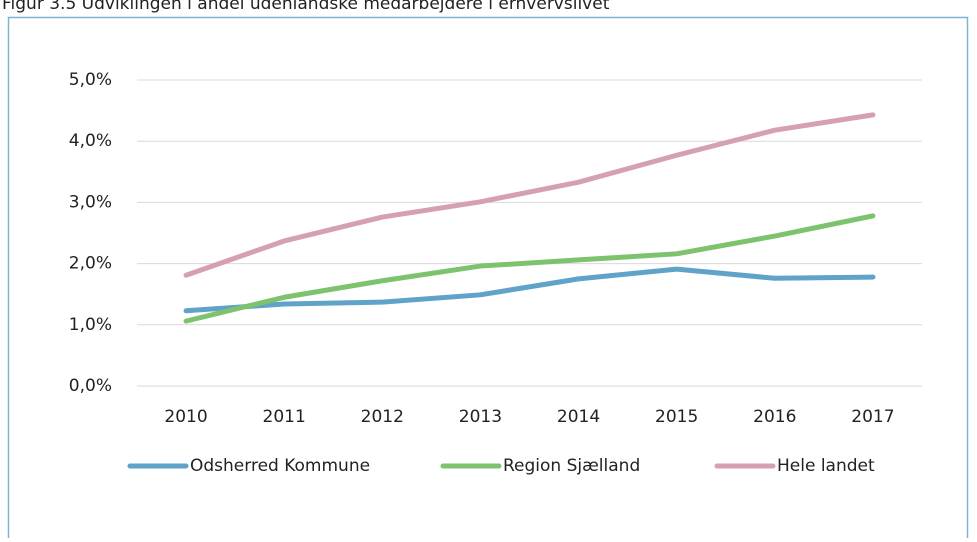 The height and width of the screenshot is (542, 977). What do you see at coordinates (185, 417) in the screenshot?
I see `x-tick-label: 2010` at bounding box center [185, 417].